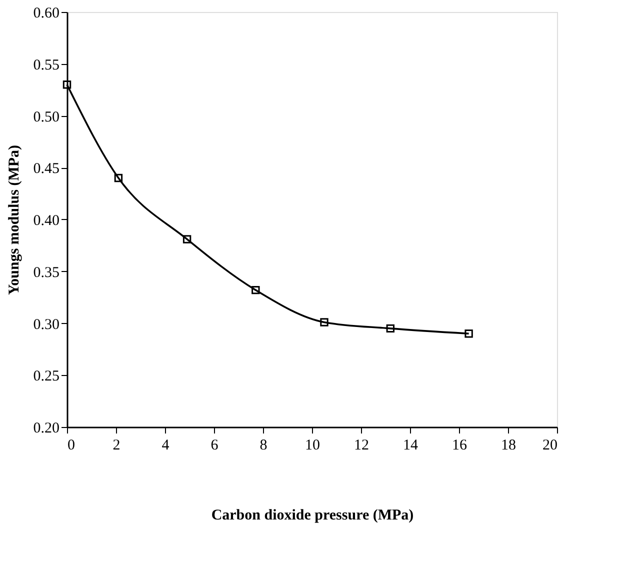 The width and height of the screenshot is (628, 570). I want to click on x-tick-label: 2, so click(116, 446).